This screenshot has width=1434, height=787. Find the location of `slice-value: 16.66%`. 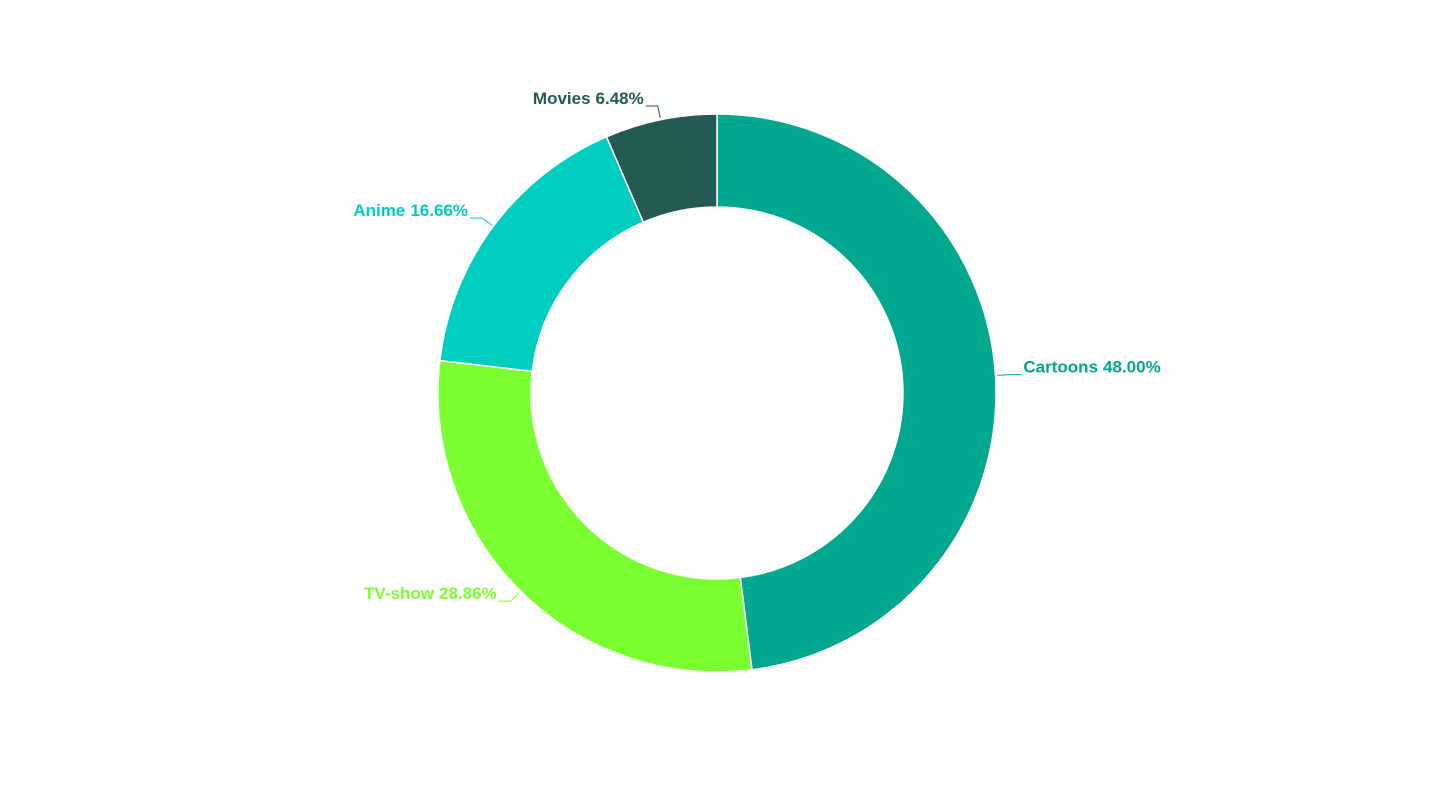

slice-value: 16.66% is located at coordinates (439, 210).